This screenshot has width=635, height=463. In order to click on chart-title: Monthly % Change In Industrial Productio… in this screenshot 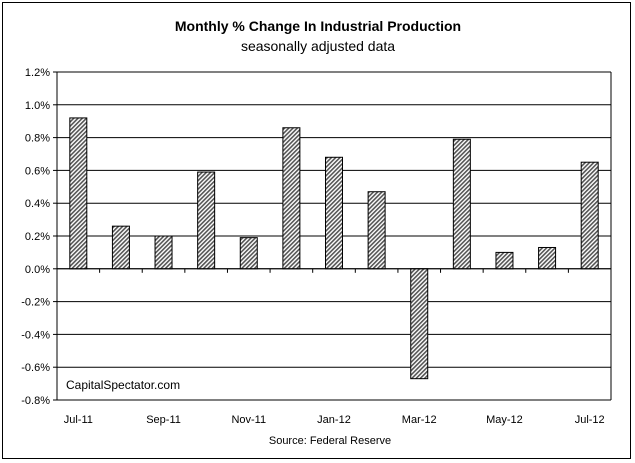, I will do `click(318, 26)`.